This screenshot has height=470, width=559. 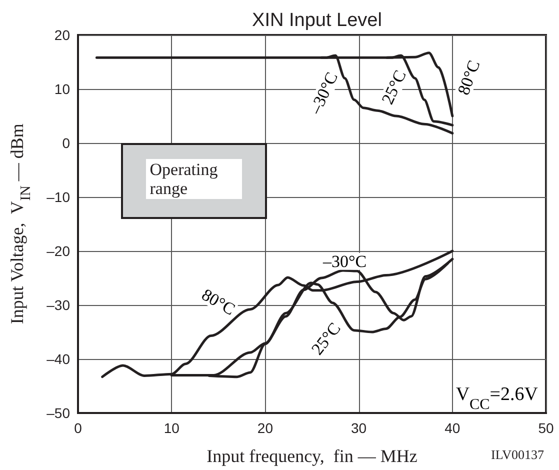 I want to click on y-tick-label: –40, so click(x=58, y=359).